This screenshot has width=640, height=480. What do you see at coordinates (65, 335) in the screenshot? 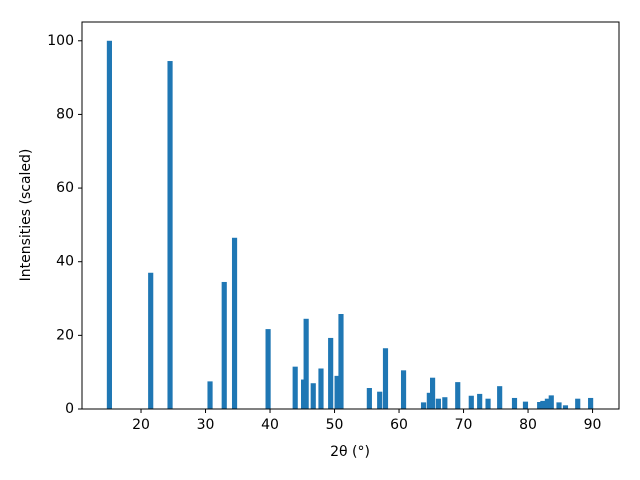
I see `y-tick-label: 20` at bounding box center [65, 335].